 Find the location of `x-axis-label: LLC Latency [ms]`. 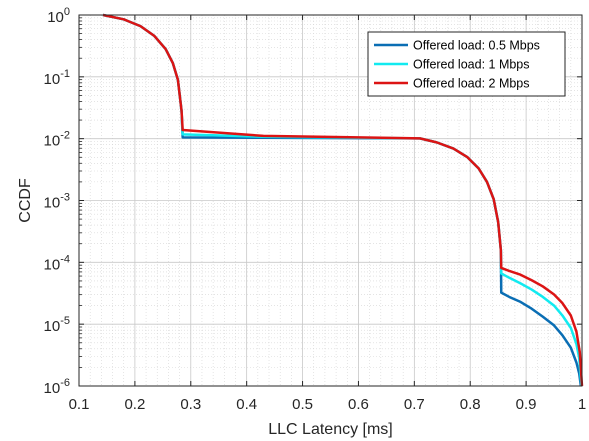

x-axis-label: LLC Latency [ms] is located at coordinates (330, 429).